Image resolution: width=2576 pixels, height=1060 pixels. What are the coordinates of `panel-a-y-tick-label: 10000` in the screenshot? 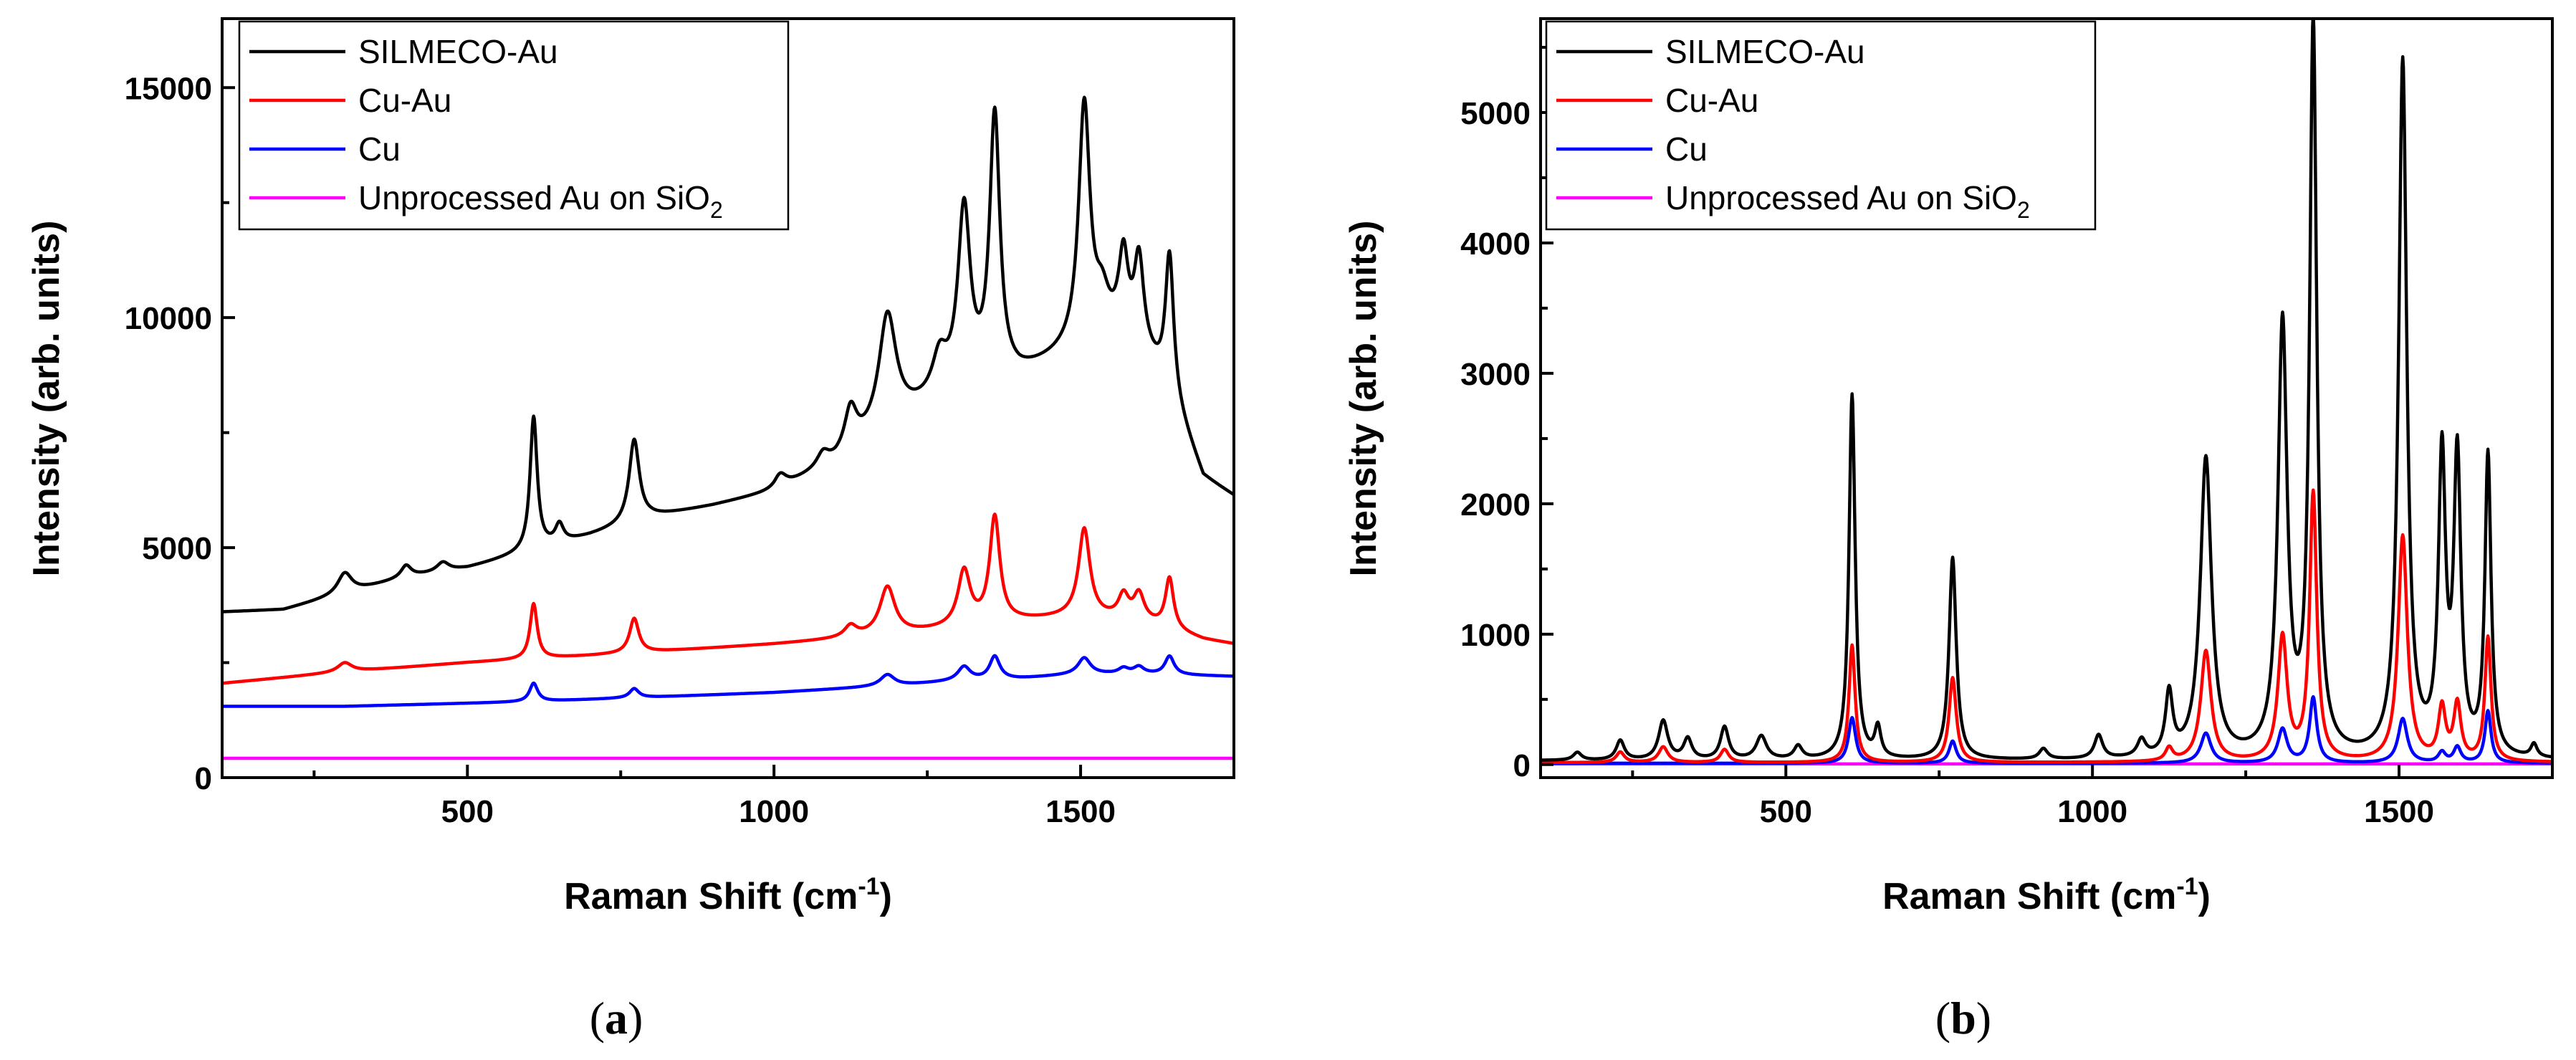 It's located at (168, 319).